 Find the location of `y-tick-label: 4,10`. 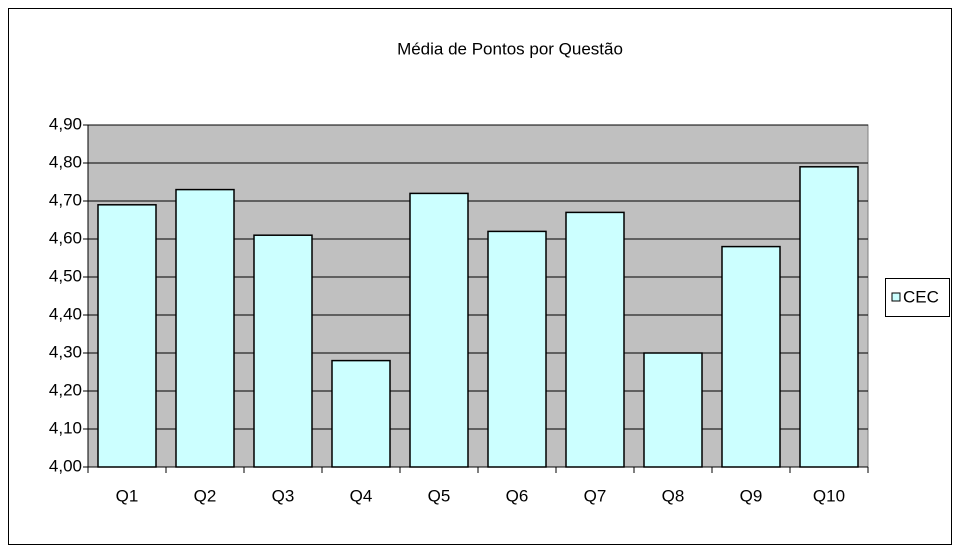

y-tick-label: 4,10 is located at coordinates (65, 427).